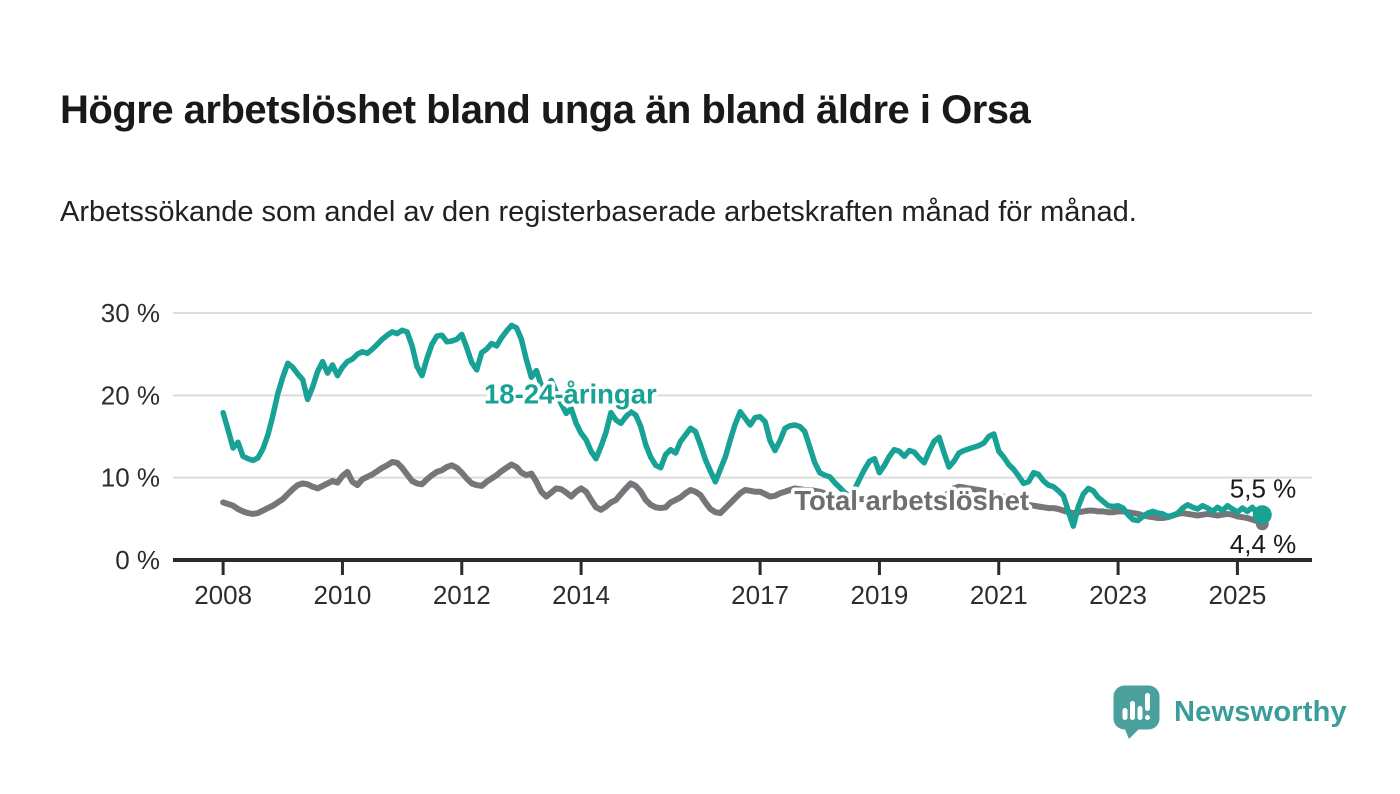 Image resolution: width=1400 pixels, height=794 pixels. What do you see at coordinates (581, 595) in the screenshot?
I see `x-axis-tick-label: 2014` at bounding box center [581, 595].